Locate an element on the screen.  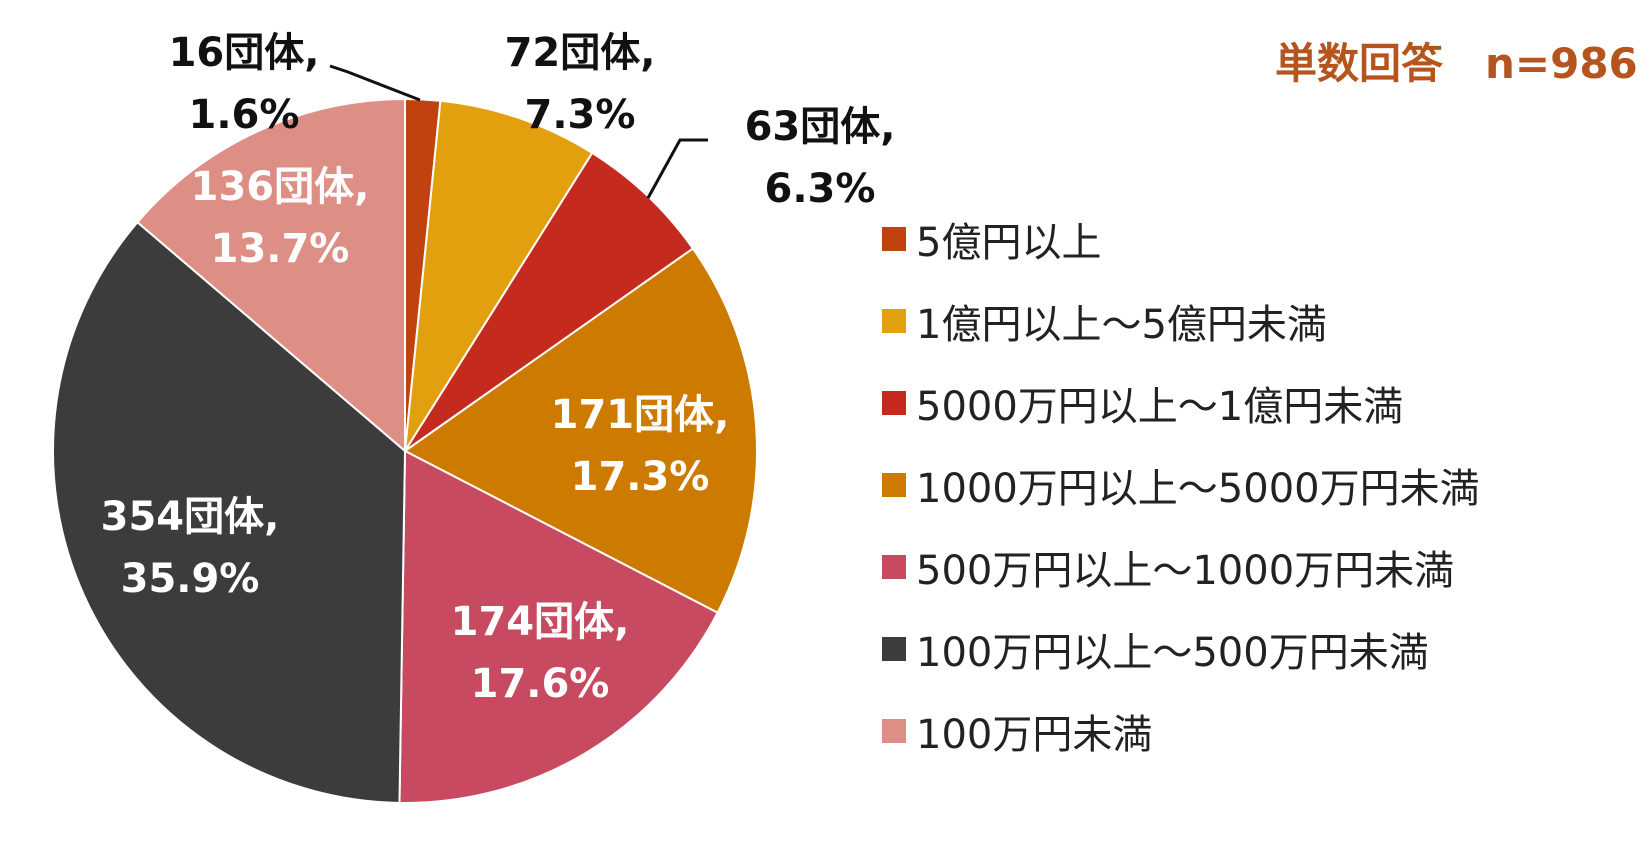
legend-item: 100万円以上～500万円未満 is located at coordinates (1181, 649).